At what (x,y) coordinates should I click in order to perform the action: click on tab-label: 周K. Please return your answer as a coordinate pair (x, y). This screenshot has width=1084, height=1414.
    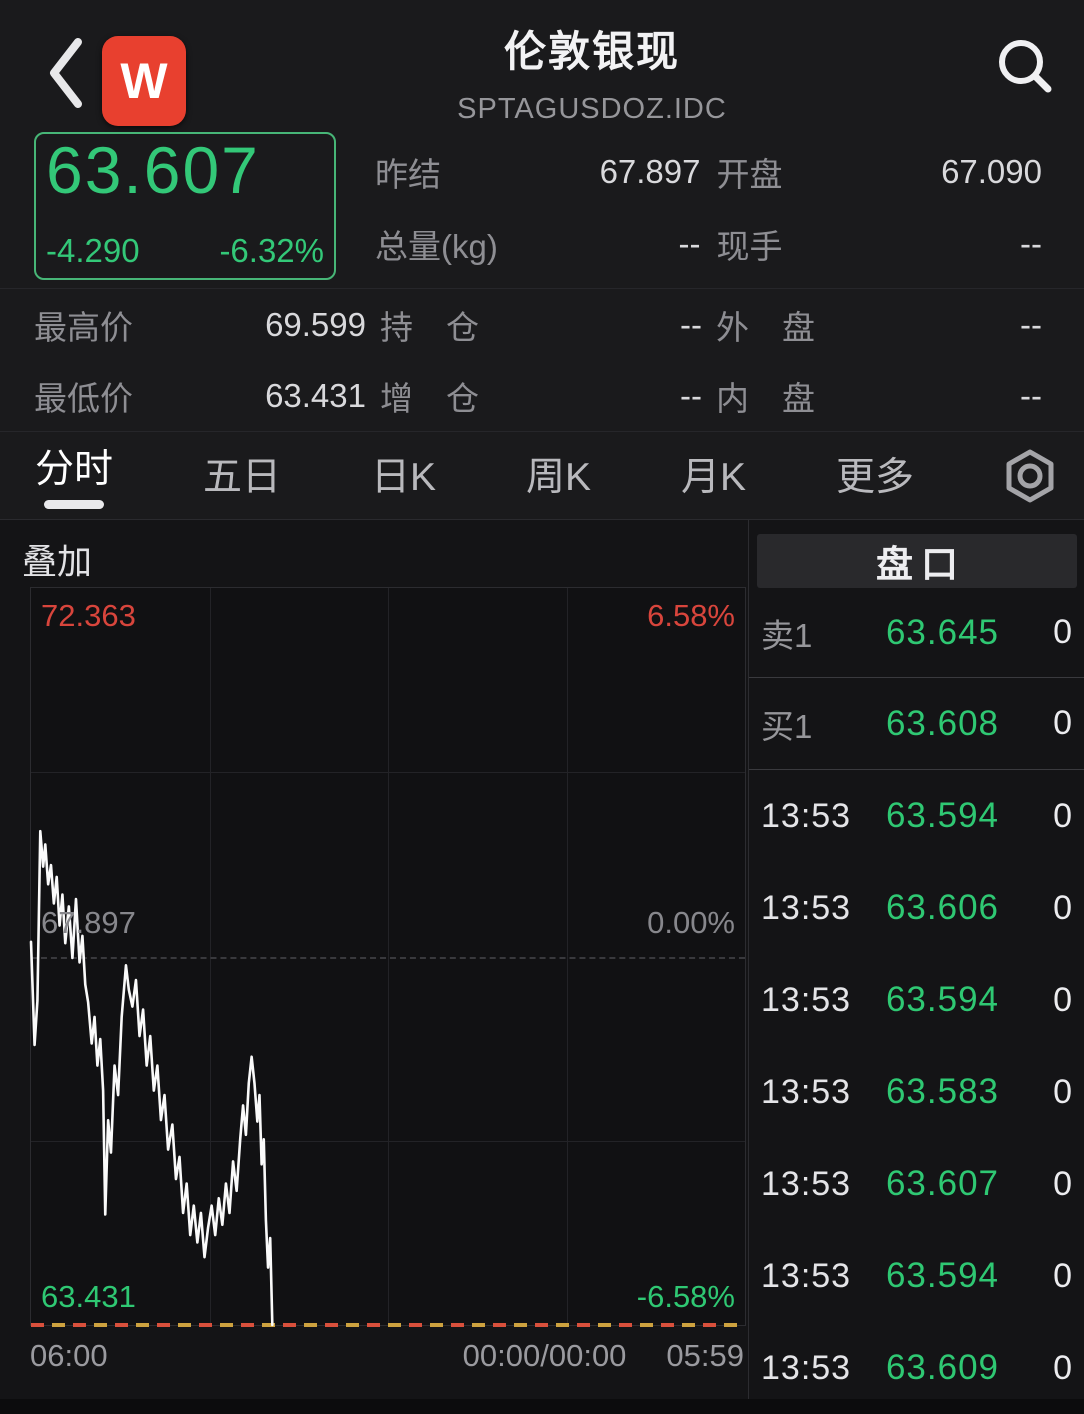
    Looking at the image, I should click on (559, 477).